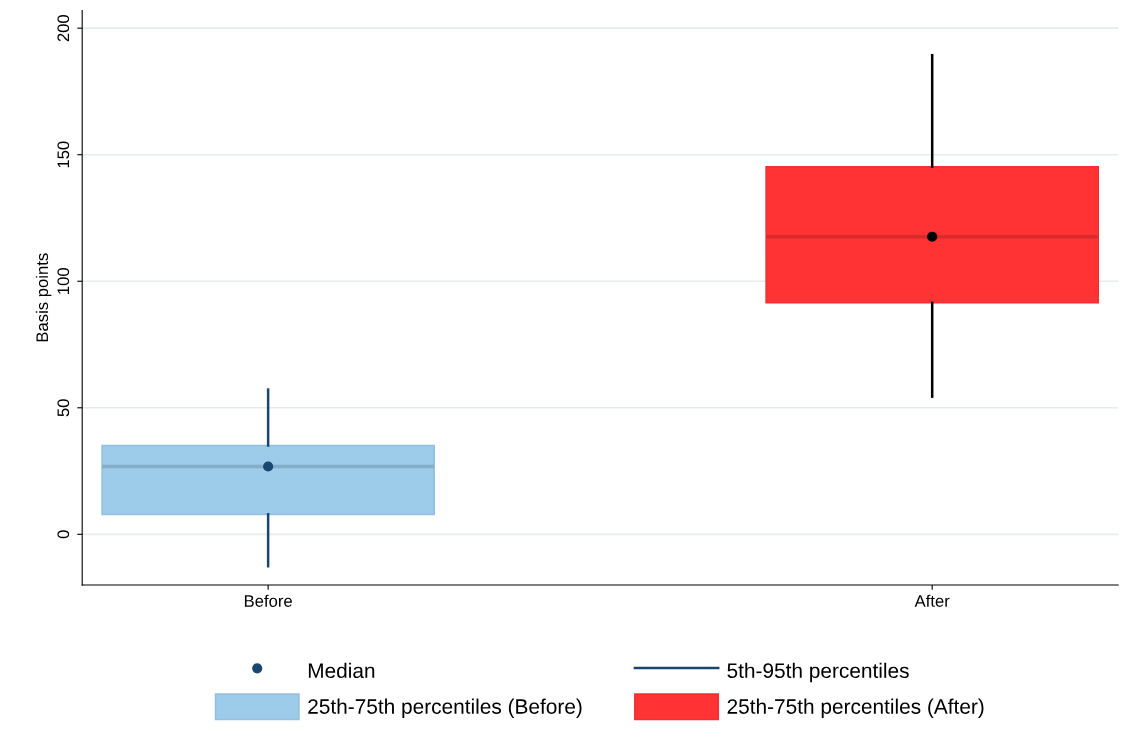 Image resolution: width=1126 pixels, height=748 pixels. I want to click on x-tick-label: After, so click(932, 600).